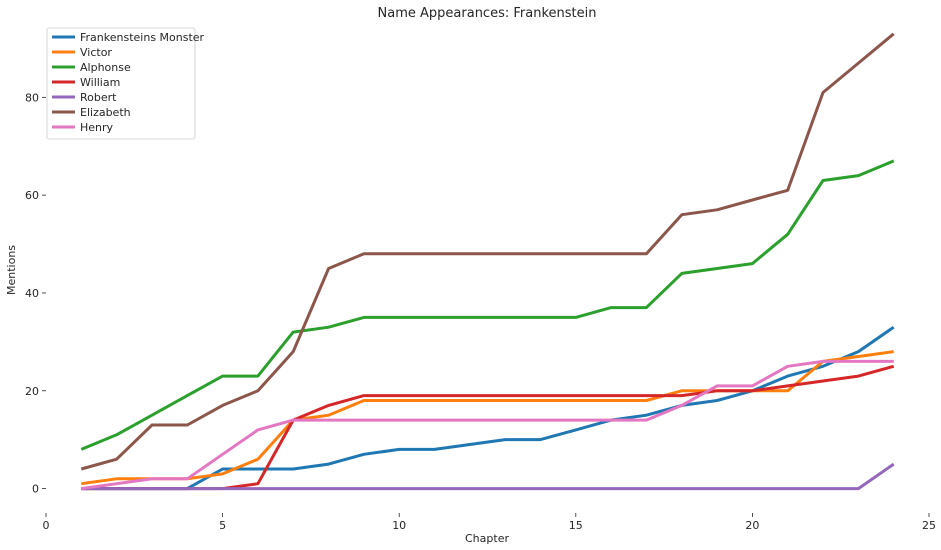 This screenshot has width=941, height=550. Describe the element at coordinates (32, 97) in the screenshot. I see `y-tick-label: 80` at that location.